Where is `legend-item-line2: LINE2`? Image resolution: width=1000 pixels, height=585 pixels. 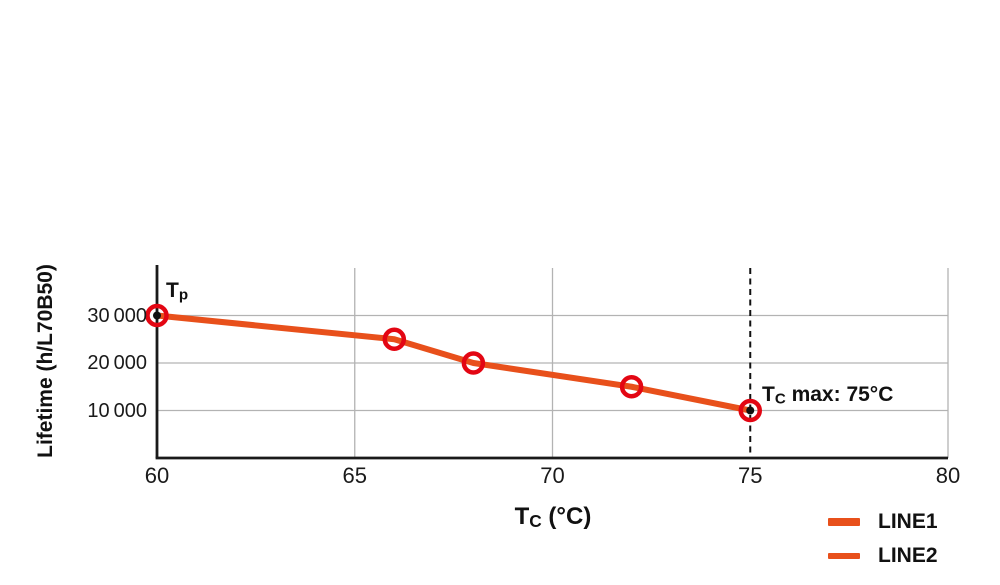 legend-item-line2: LINE2 is located at coordinates (883, 556).